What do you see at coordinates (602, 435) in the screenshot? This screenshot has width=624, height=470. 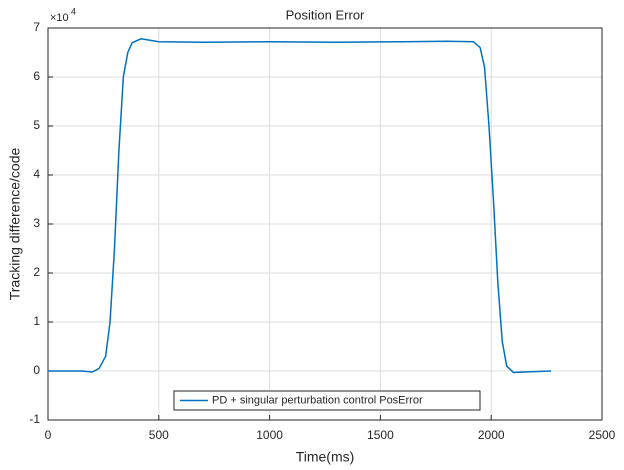 I see `x-tick-label: 2500` at bounding box center [602, 435].